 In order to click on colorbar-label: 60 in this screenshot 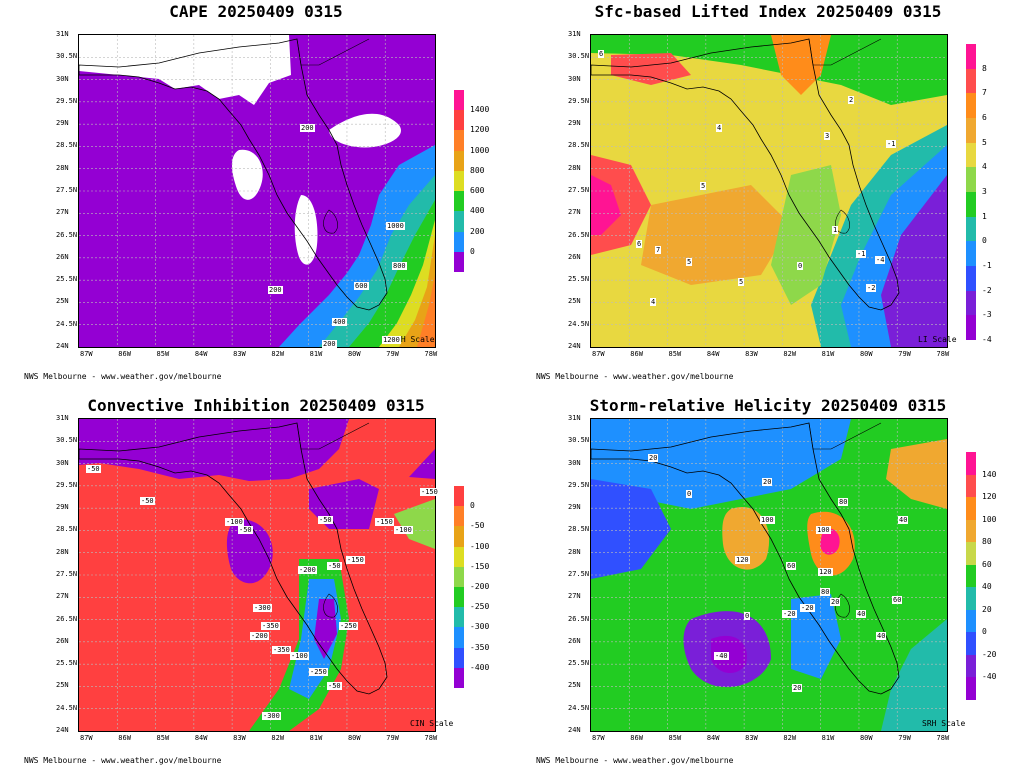, I will do `click(987, 564)`.